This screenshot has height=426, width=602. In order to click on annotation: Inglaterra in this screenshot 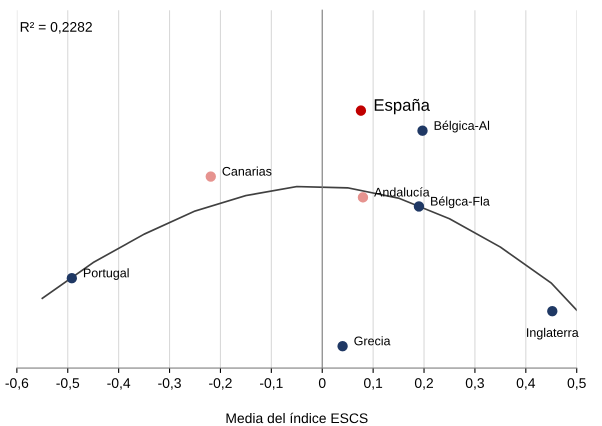, I will do `click(553, 334)`.